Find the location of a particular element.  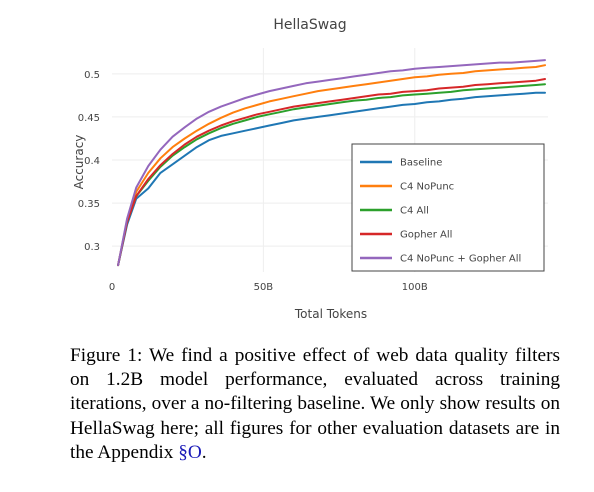

y-tick-label: 0.5 is located at coordinates (92, 75).